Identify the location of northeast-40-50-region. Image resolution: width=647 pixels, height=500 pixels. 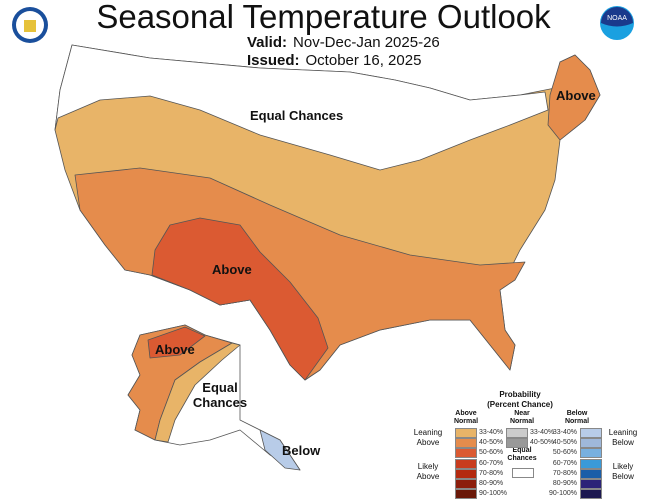
(574, 97).